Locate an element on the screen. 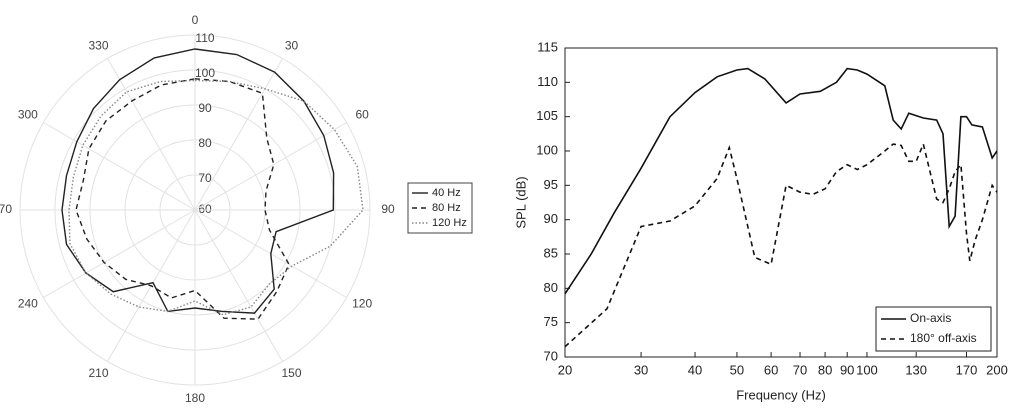  x-tick-label: 20 is located at coordinates (565, 369).